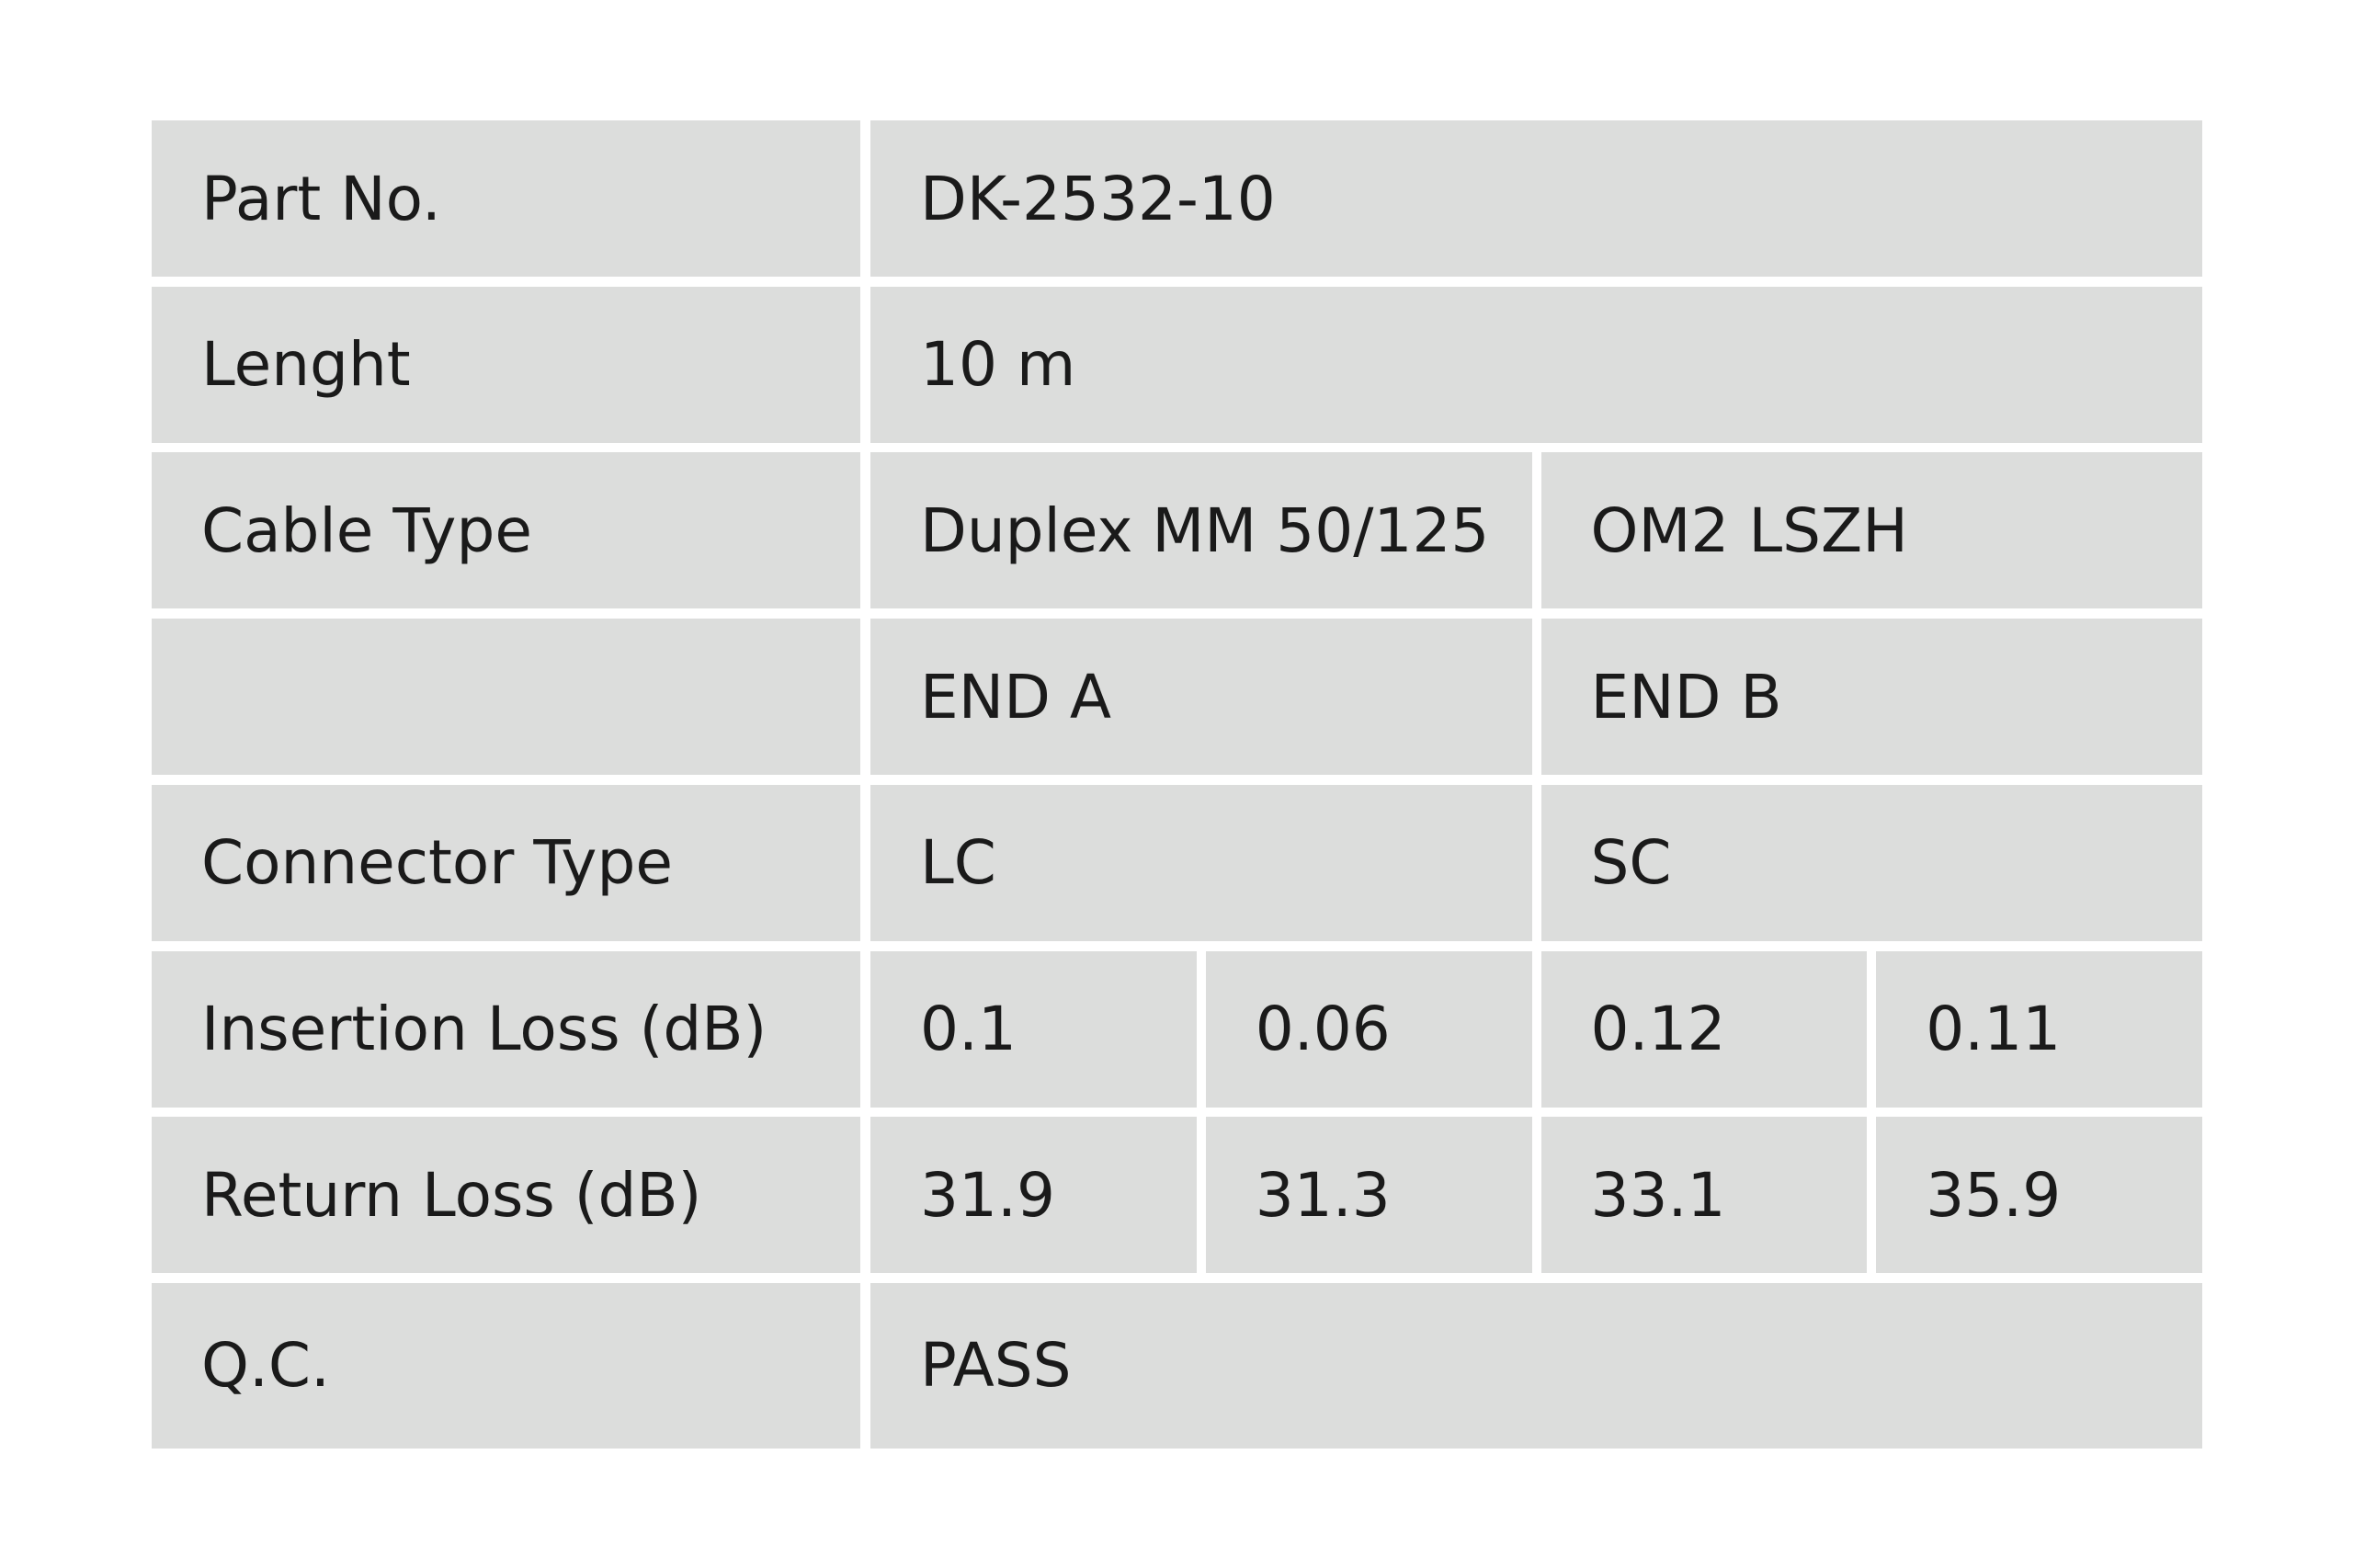 The image size is (2353, 1568). I want to click on row-label: Insertion Loss (dB), so click(506, 1029).